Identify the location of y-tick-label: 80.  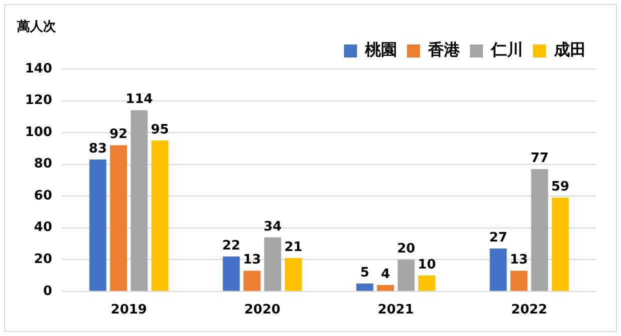
(43, 164).